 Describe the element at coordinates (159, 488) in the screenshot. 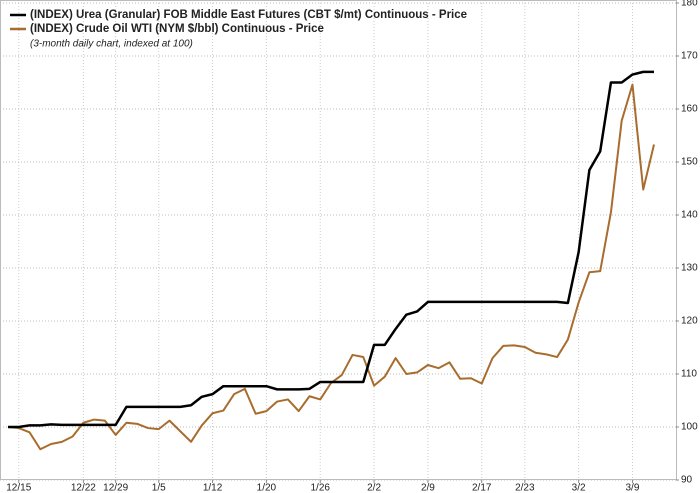

I see `x-tick-label: 1/5` at that location.